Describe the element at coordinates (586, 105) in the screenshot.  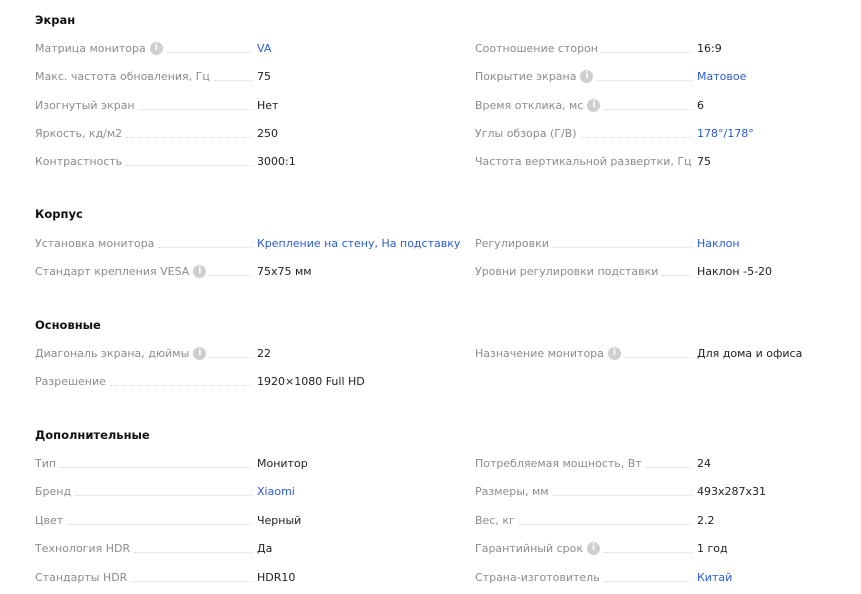
I see `spec-label: Время отклика, мс i` at that location.